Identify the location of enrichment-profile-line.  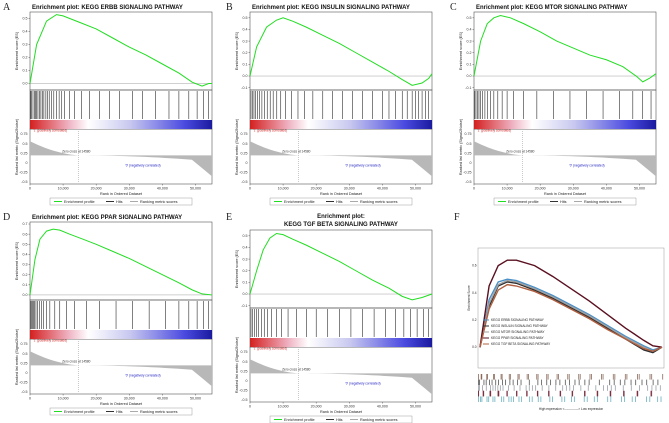
(341, 51).